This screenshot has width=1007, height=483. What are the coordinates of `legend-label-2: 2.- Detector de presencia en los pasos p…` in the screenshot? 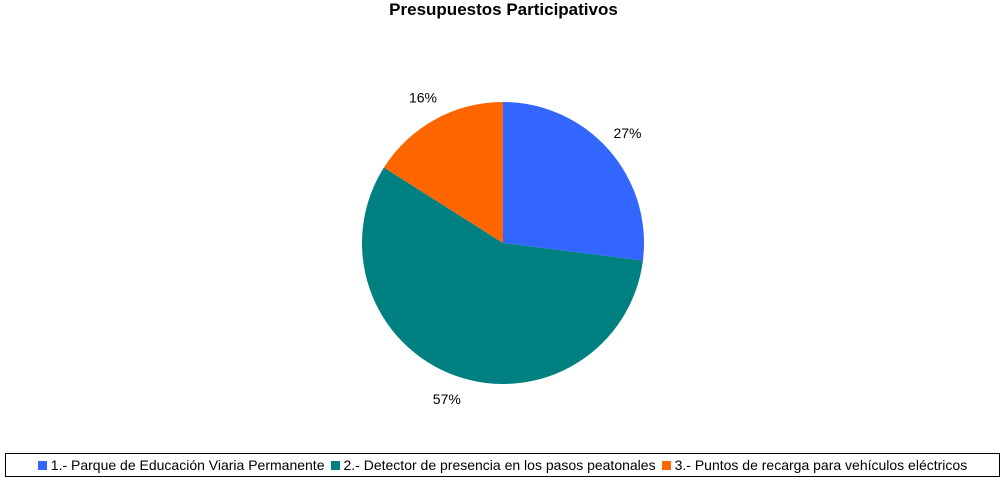 It's located at (499, 465).